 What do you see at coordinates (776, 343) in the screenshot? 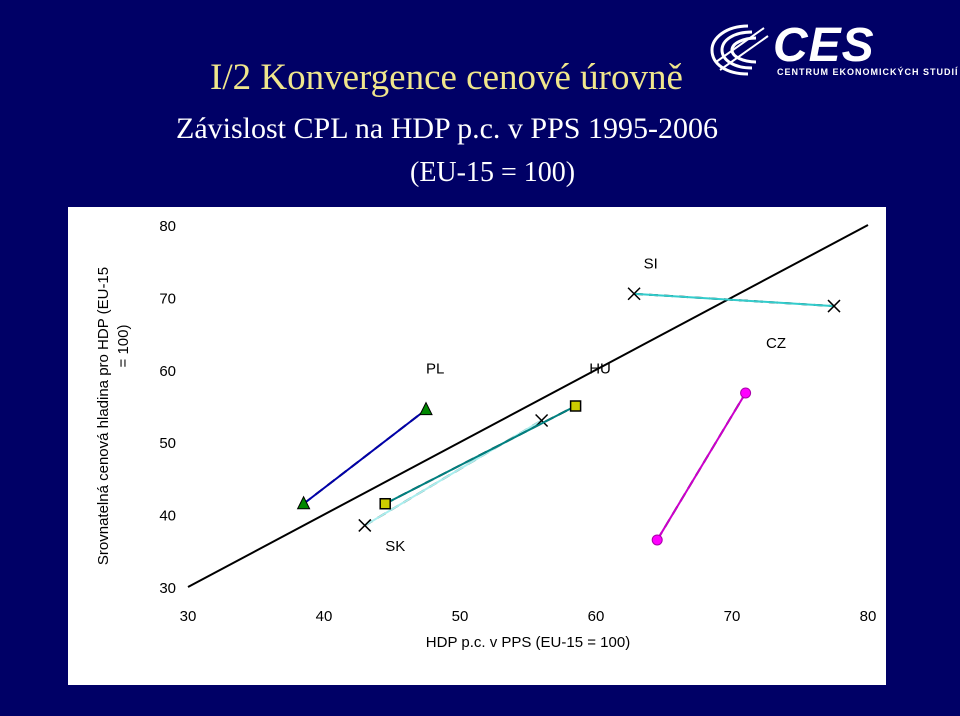
I see `series-label-cz: CZ` at bounding box center [776, 343].